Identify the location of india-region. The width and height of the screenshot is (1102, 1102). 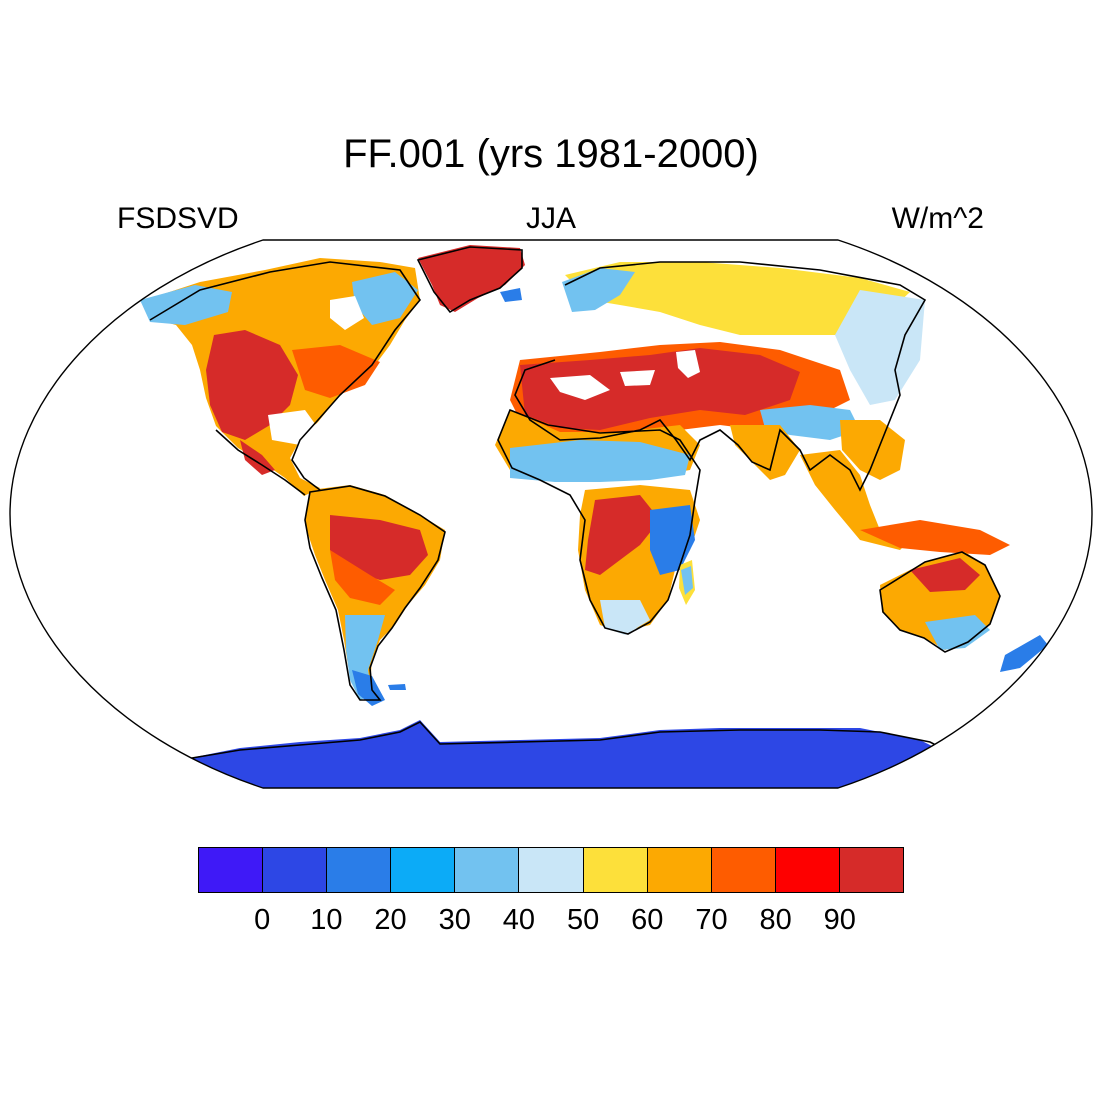
(765, 452).